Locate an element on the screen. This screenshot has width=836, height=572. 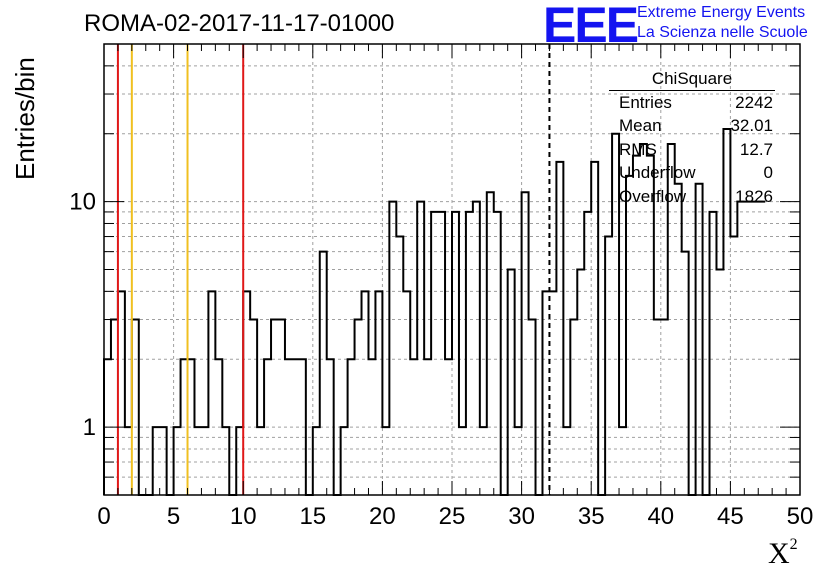
y-tick-label: 10 is located at coordinates (82, 202).